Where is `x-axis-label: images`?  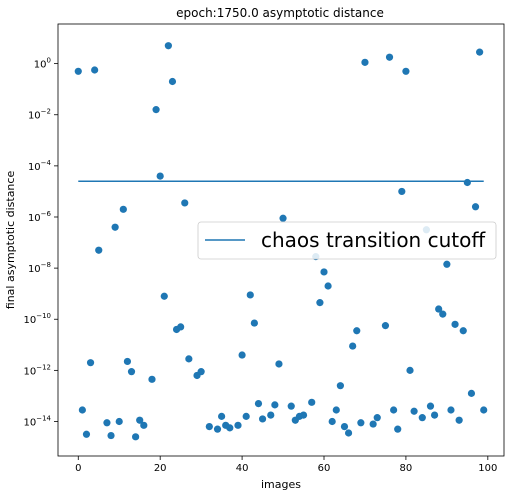
x-axis-label: images is located at coordinates (281, 484).